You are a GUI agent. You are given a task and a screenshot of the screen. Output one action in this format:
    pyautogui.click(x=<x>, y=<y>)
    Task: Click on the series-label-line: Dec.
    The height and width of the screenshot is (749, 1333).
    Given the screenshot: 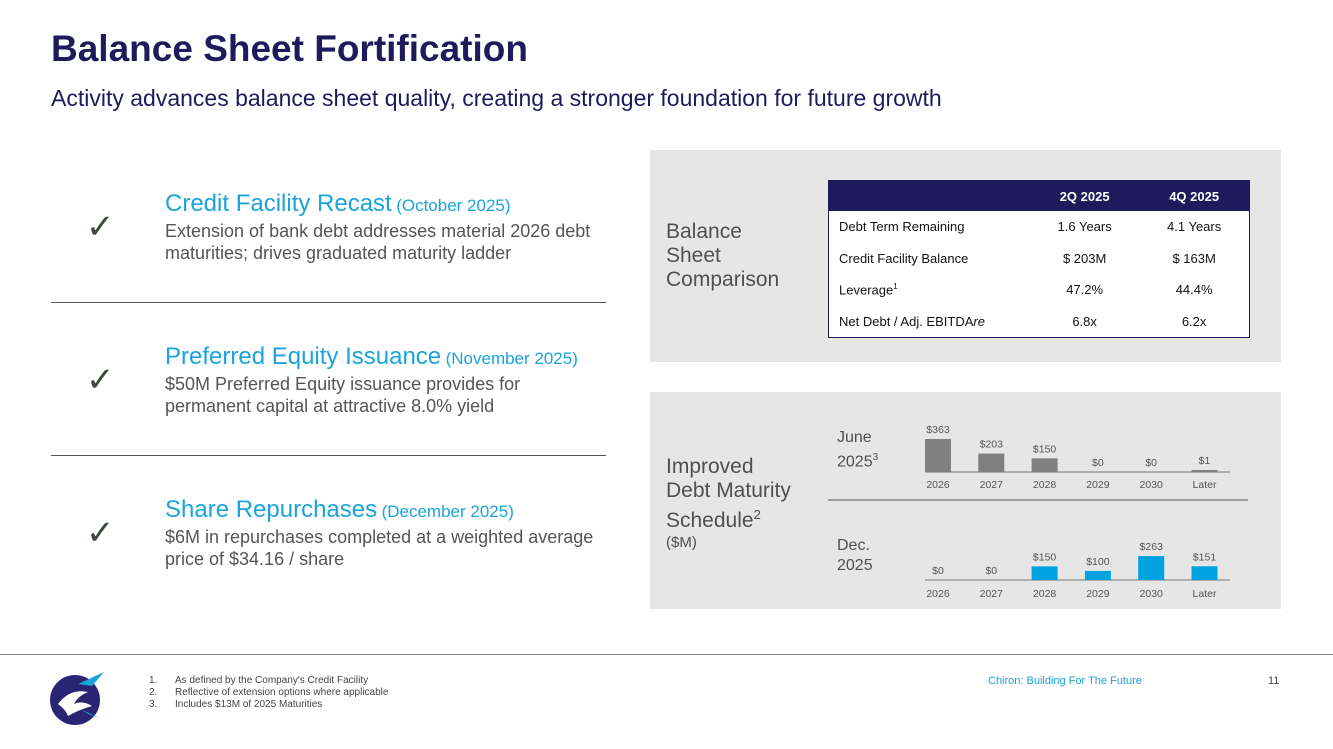 What is the action you would take?
    pyautogui.click(x=853, y=545)
    